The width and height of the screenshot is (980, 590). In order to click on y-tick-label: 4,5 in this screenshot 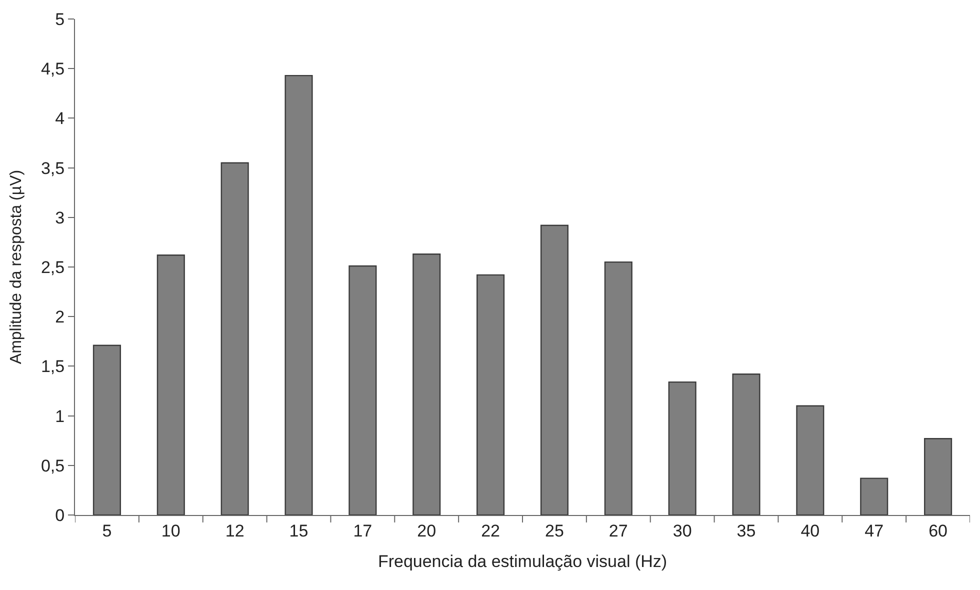, I will do `click(52, 69)`.